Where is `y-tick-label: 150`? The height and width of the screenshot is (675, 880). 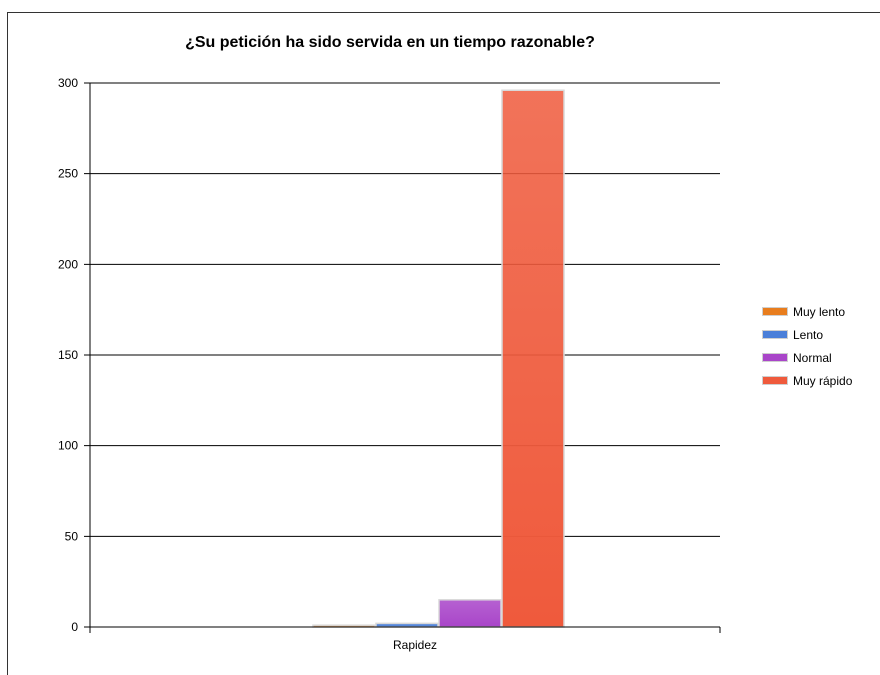
y-tick-label: 150 is located at coordinates (68, 355).